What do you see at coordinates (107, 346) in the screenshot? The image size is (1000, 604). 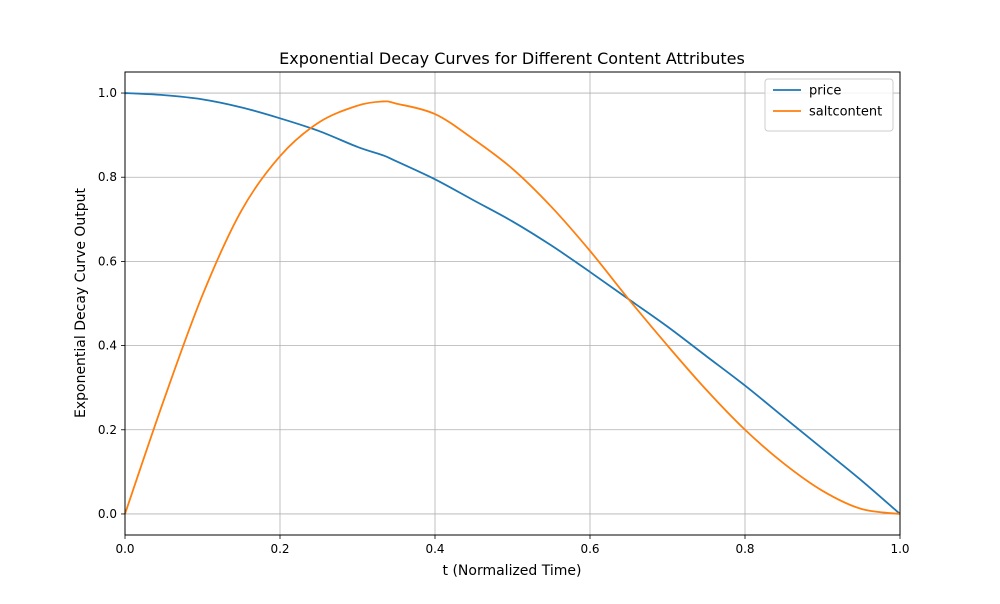 I see `y-tick-label: 0.4` at bounding box center [107, 346].